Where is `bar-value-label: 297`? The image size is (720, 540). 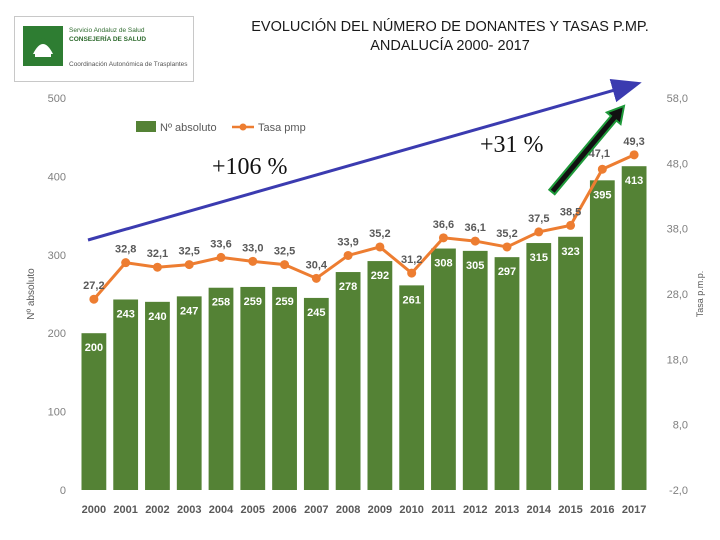
bar-value-label: 297 is located at coordinates (507, 272).